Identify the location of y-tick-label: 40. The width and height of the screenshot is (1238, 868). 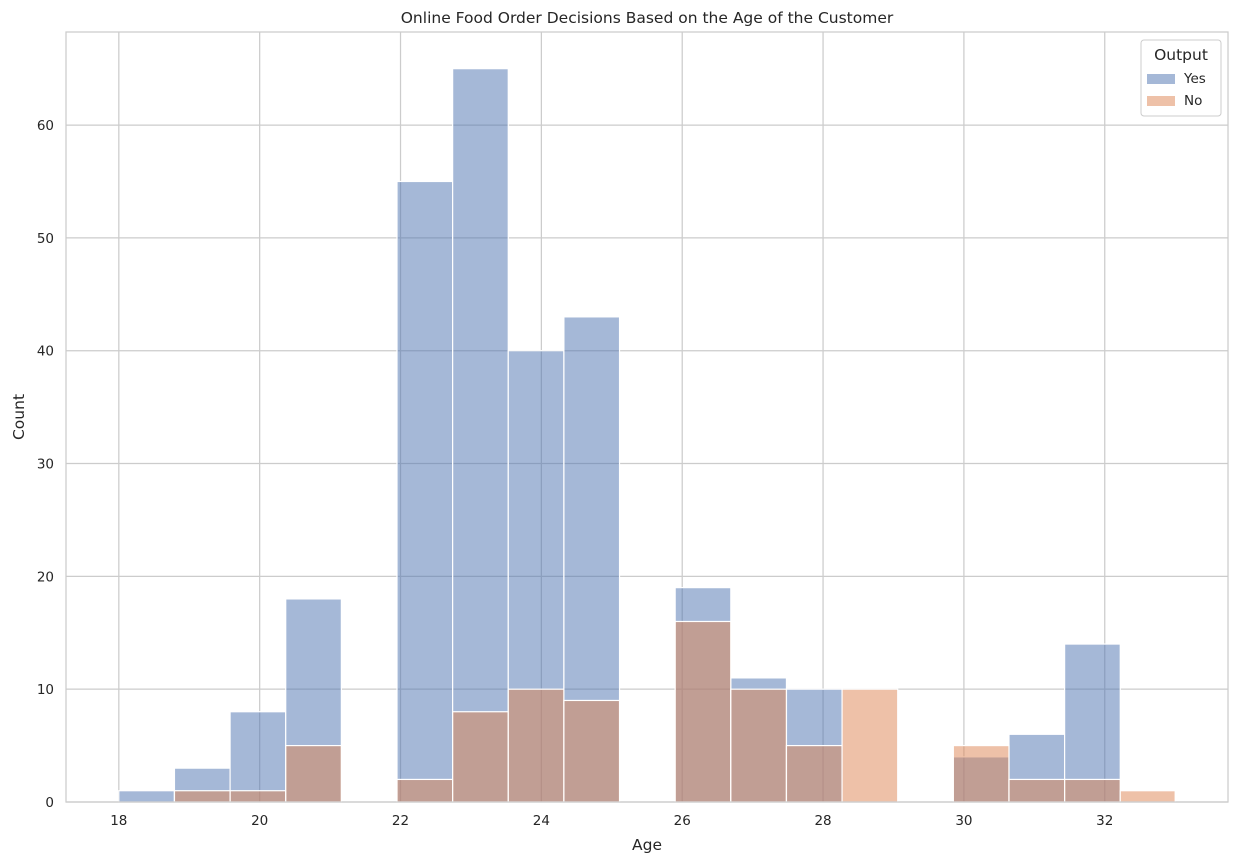
(45, 352).